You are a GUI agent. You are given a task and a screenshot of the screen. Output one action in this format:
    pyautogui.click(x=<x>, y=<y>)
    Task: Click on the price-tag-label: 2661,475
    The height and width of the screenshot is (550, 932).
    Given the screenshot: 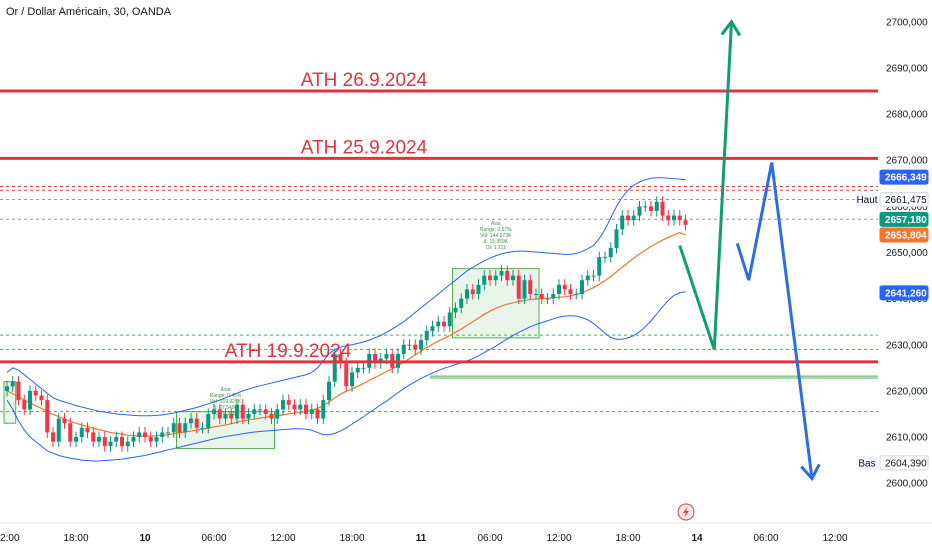 What is the action you would take?
    pyautogui.click(x=906, y=200)
    